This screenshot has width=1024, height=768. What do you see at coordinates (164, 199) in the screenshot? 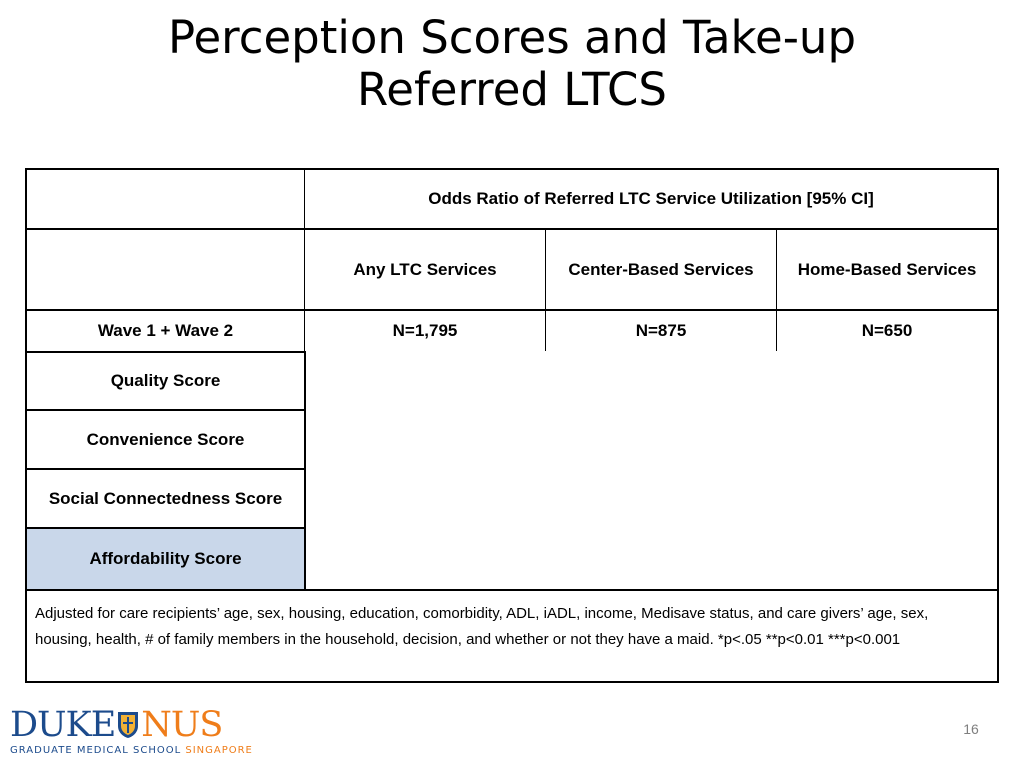
I see `empty-corner-cell` at bounding box center [164, 199].